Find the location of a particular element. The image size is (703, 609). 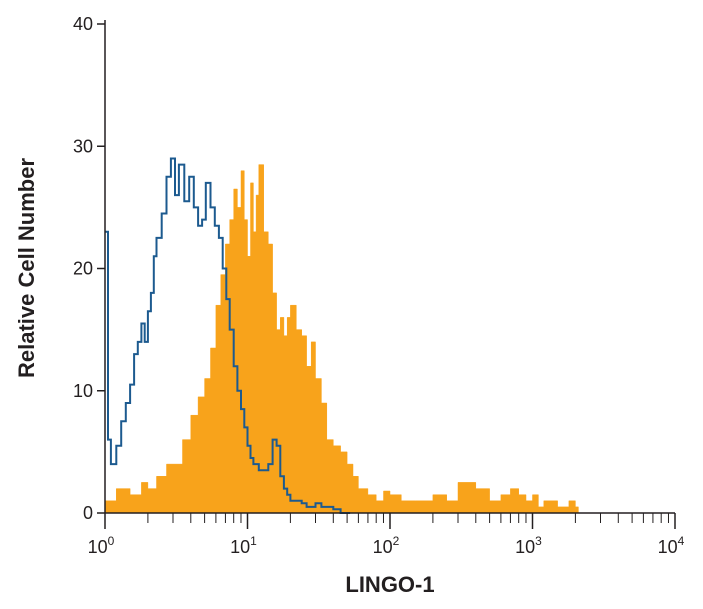

y-tick-label: 30 is located at coordinates (83, 146).